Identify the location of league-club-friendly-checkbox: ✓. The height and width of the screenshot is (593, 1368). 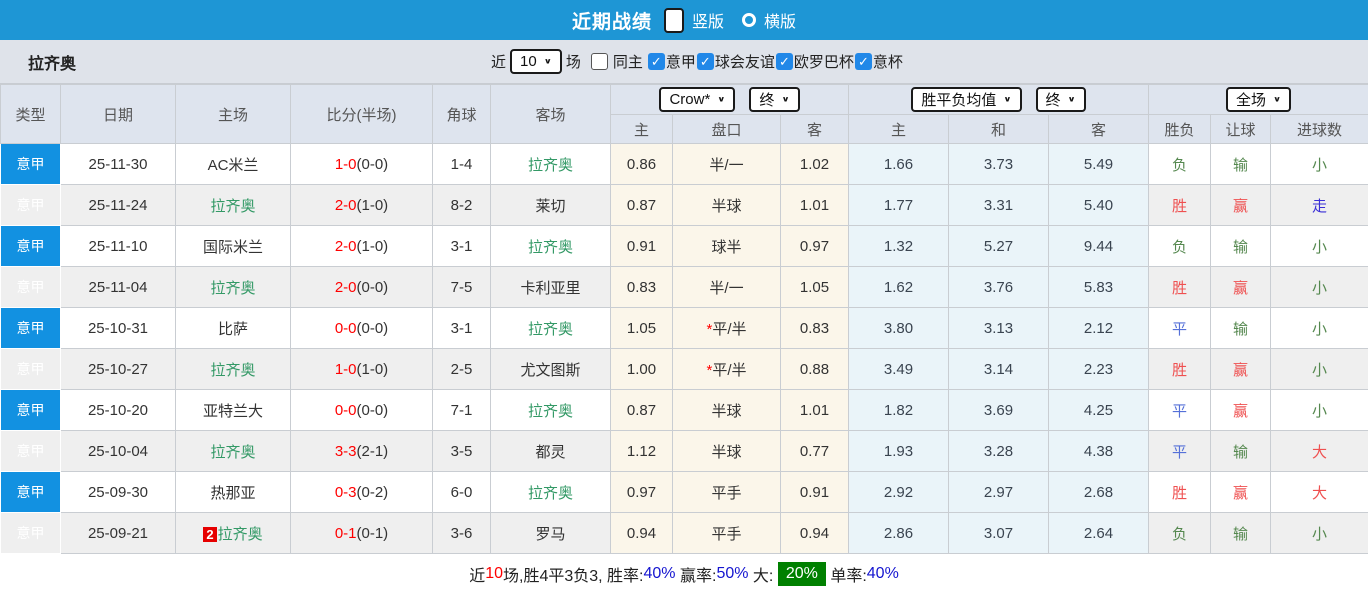
(705, 61).